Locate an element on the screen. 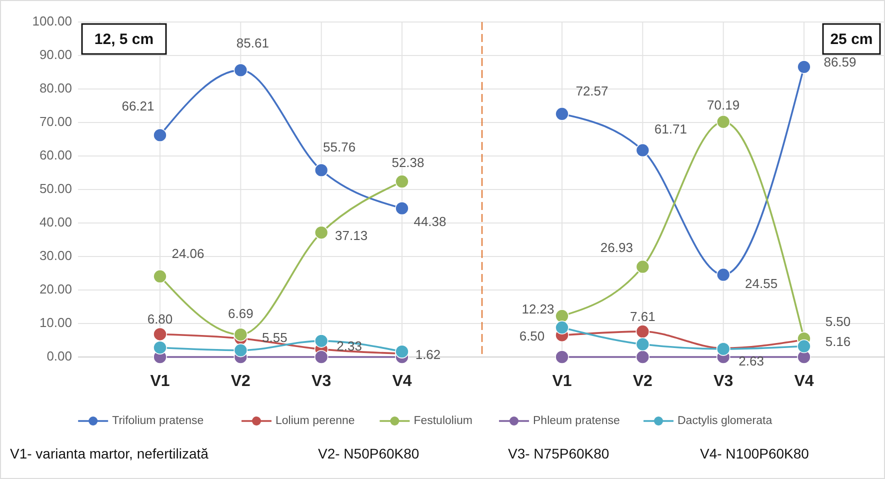 Image resolution: width=885 pixels, height=479 pixels. data-label: 5.16 is located at coordinates (838, 342).